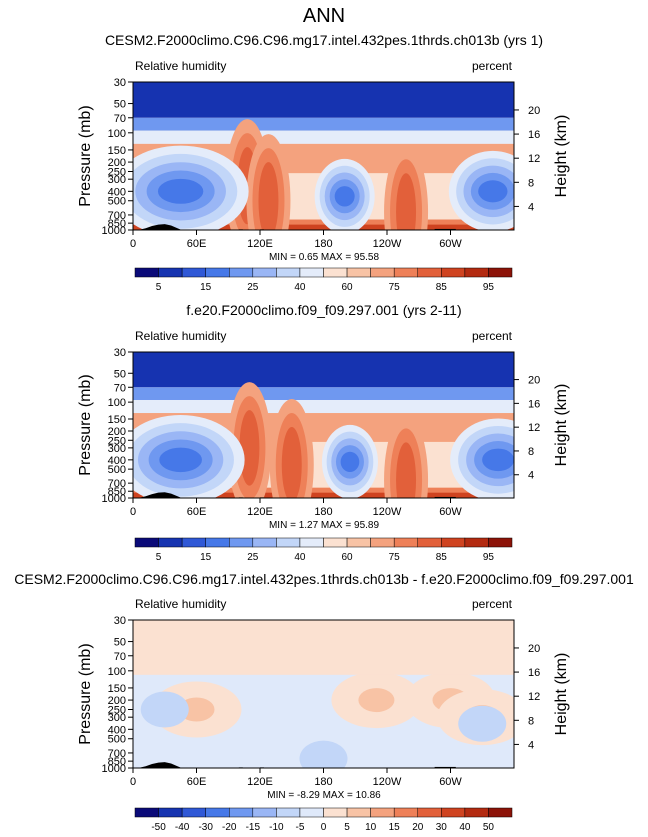 The image size is (648, 837). Describe the element at coordinates (159, 557) in the screenshot. I see `colorbar-label: 5` at that location.